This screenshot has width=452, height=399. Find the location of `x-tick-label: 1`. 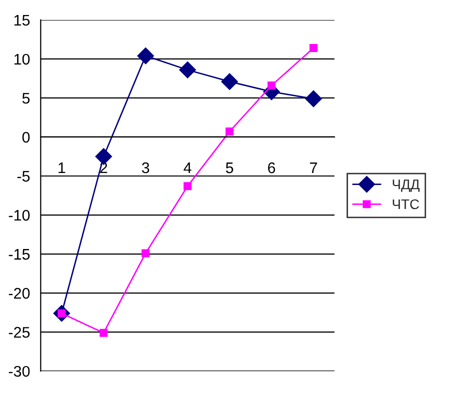

x-tick-label: 1 is located at coordinates (62, 168).